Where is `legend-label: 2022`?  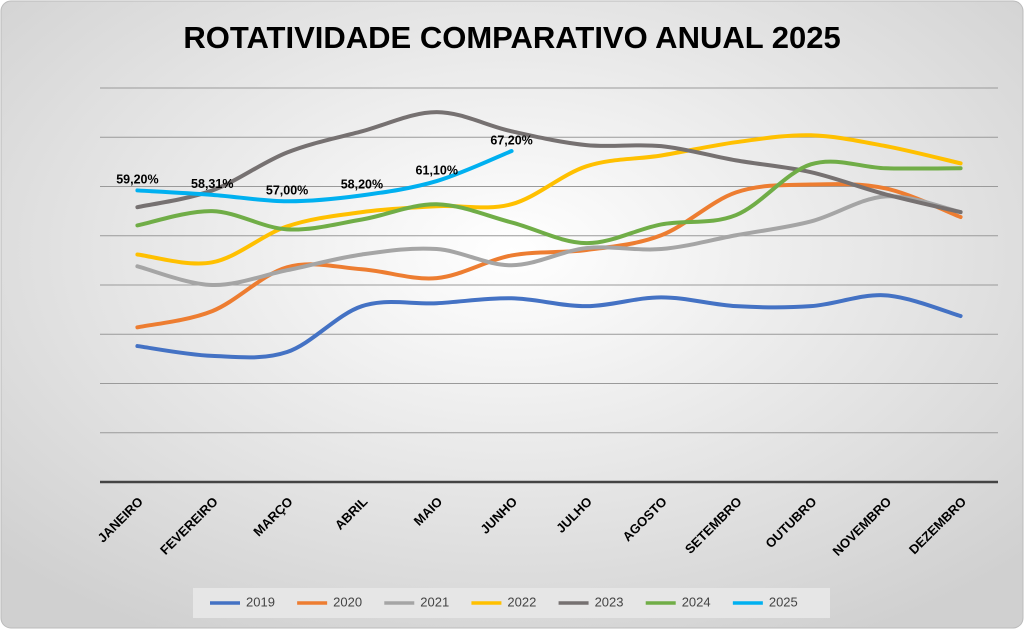
legend-label: 2022 is located at coordinates (521, 601).